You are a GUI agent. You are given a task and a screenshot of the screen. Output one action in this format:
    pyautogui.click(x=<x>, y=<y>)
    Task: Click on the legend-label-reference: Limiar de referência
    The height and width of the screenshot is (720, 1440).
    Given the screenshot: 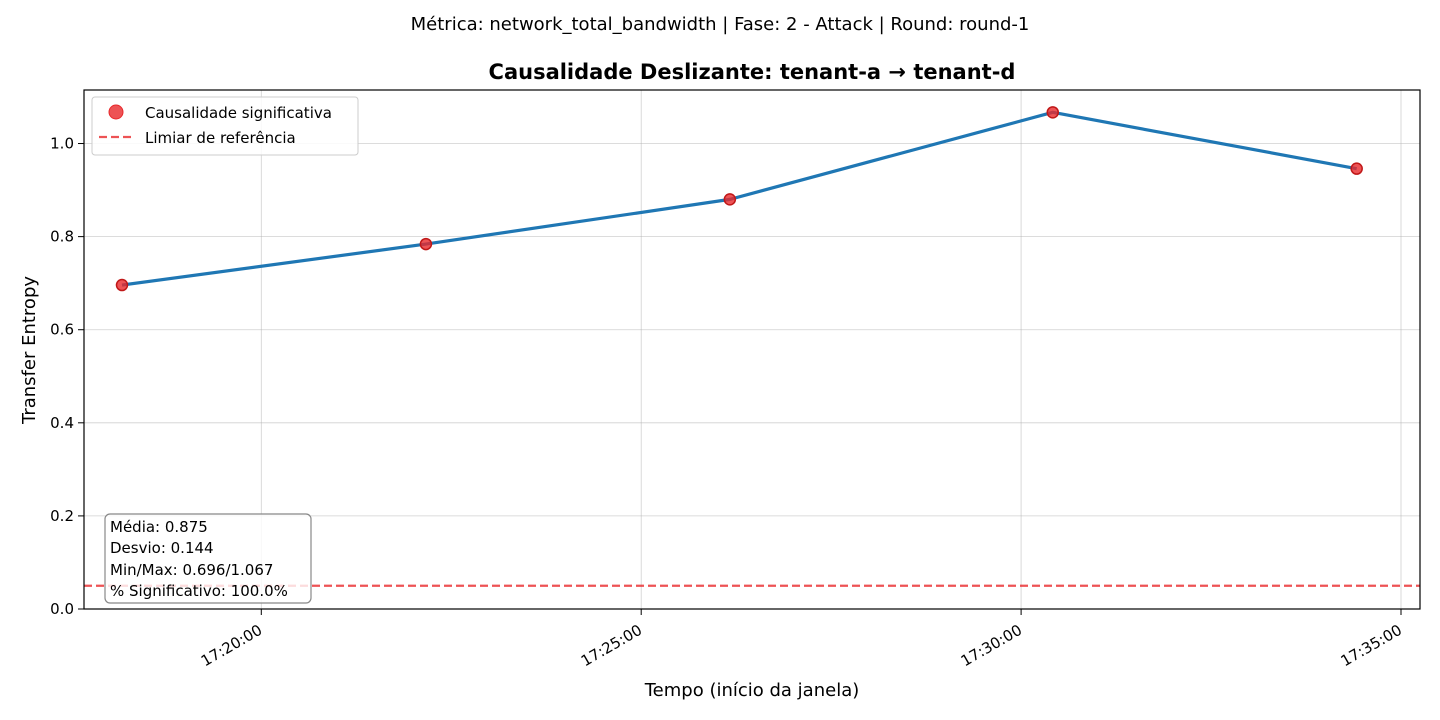 What is the action you would take?
    pyautogui.click(x=220, y=138)
    